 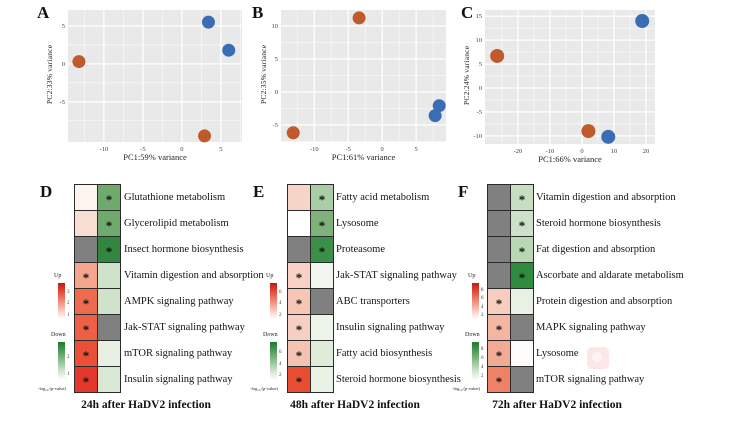 What do you see at coordinates (104, 149) in the screenshot?
I see `x-tick-label: -10` at bounding box center [104, 149].